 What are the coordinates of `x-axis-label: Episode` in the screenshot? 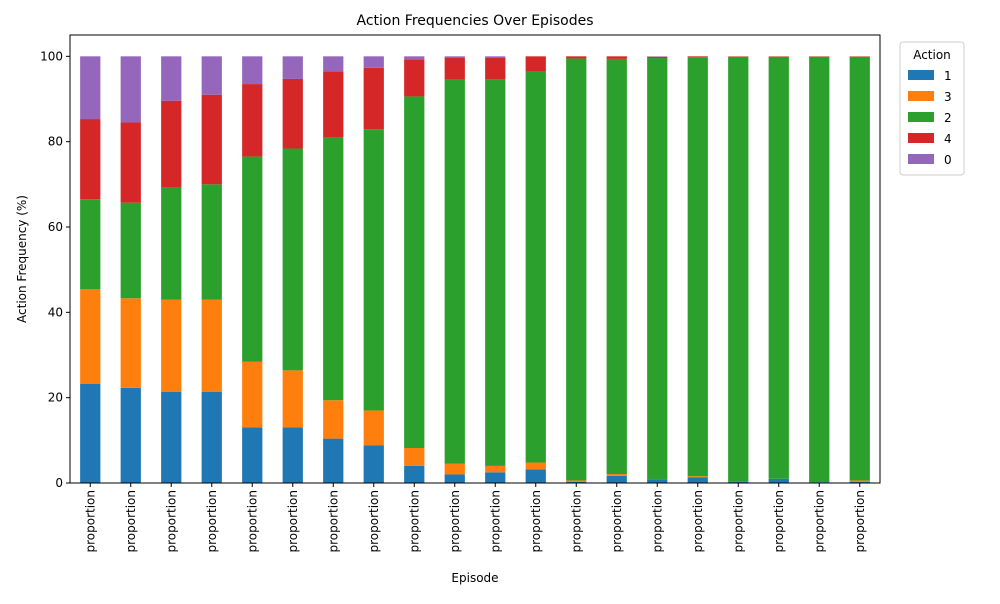 It's located at (474, 578).